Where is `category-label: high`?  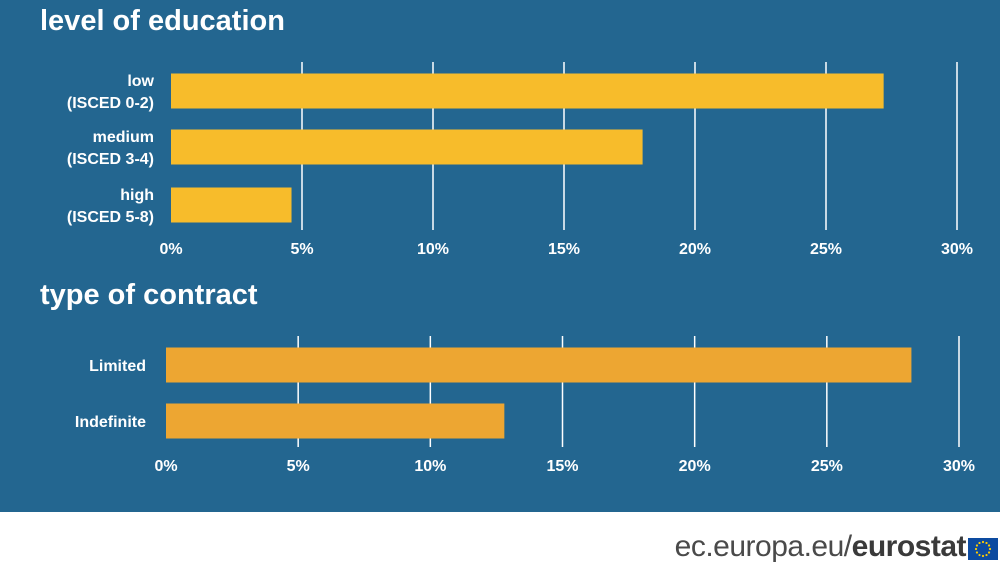 category-label: high is located at coordinates (137, 195).